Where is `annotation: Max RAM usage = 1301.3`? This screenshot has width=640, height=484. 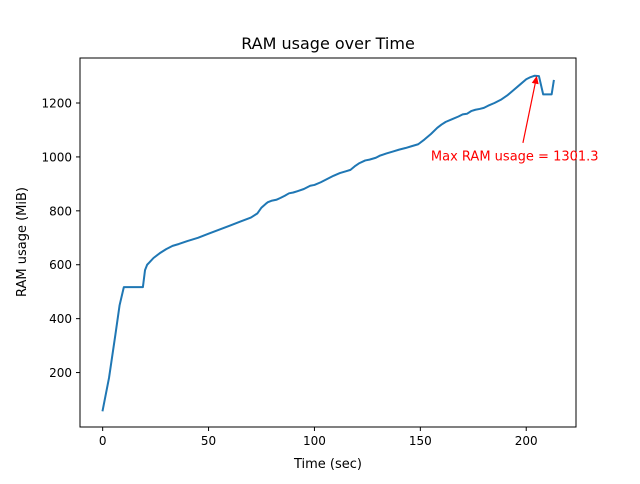 annotation: Max RAM usage = 1301.3 is located at coordinates (515, 119).